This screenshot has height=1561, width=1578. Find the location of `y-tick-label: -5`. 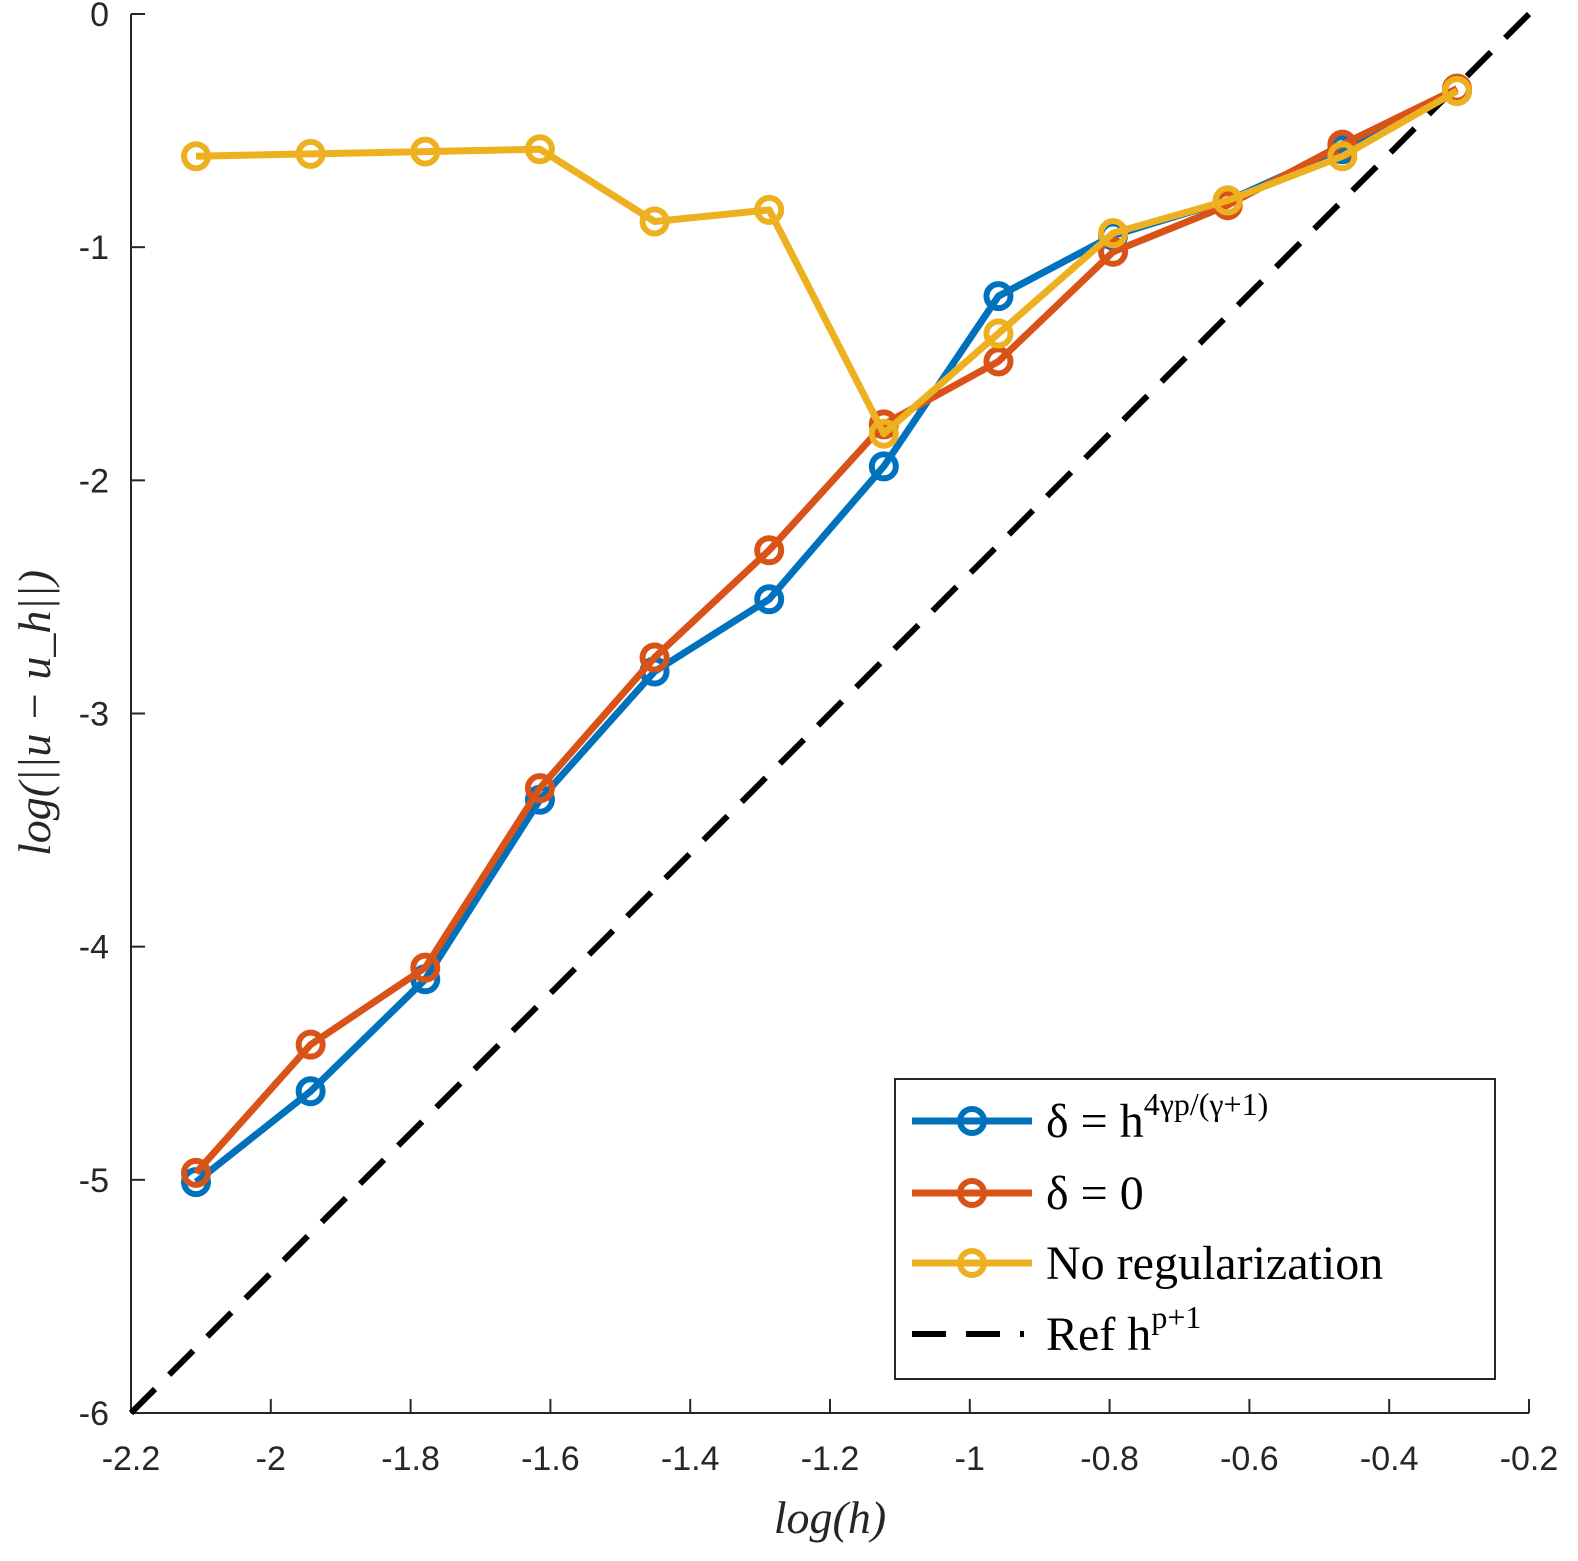

y-tick-label: -5 is located at coordinates (94, 1181).